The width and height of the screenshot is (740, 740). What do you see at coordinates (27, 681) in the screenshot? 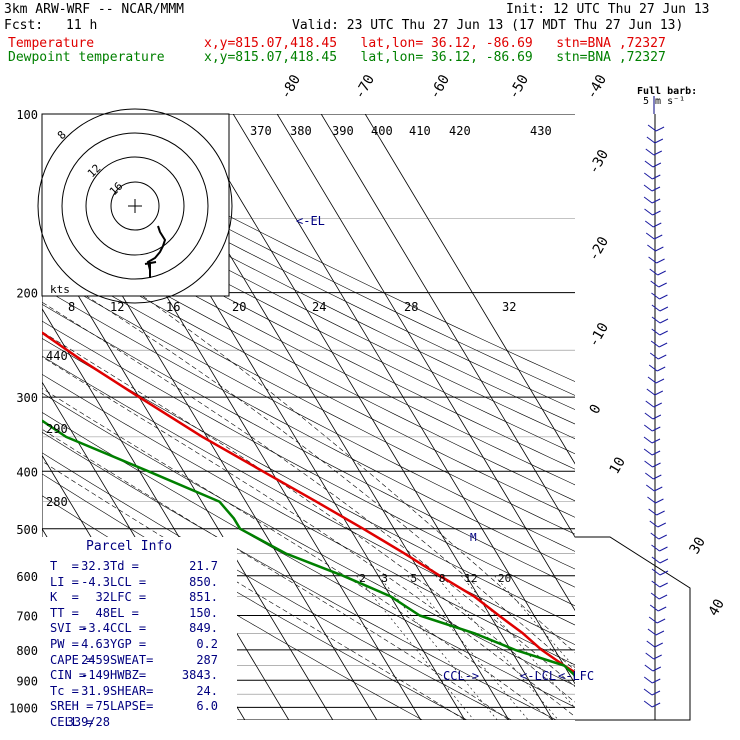
I see `pressure-tick-label: 900` at bounding box center [27, 681].